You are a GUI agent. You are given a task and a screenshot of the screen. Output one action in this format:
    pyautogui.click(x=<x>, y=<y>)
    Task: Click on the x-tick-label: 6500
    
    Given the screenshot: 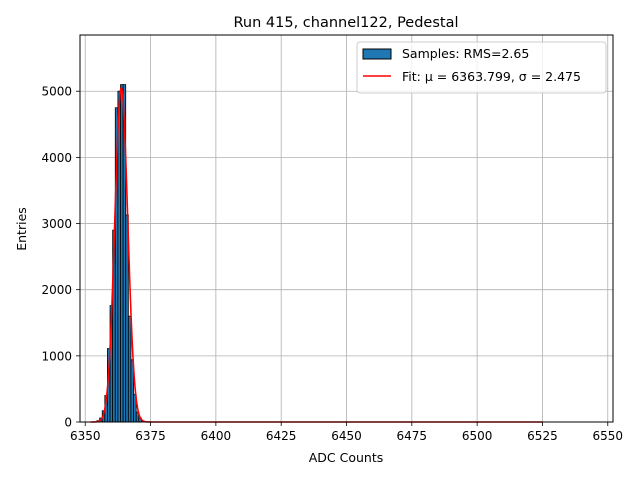 What is the action you would take?
    pyautogui.click(x=477, y=436)
    